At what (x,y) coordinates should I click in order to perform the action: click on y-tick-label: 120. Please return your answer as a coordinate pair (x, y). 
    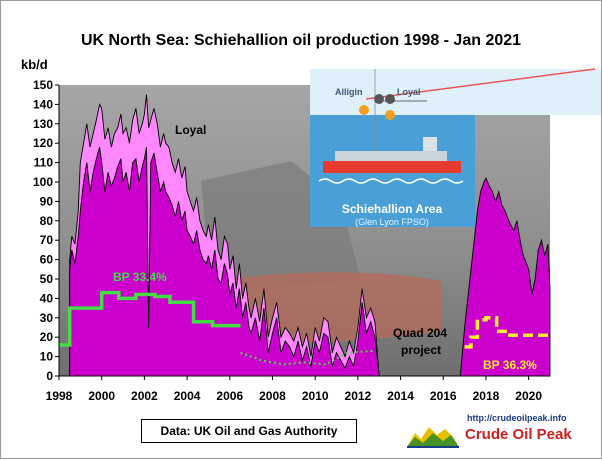
    Looking at the image, I should click on (43, 143).